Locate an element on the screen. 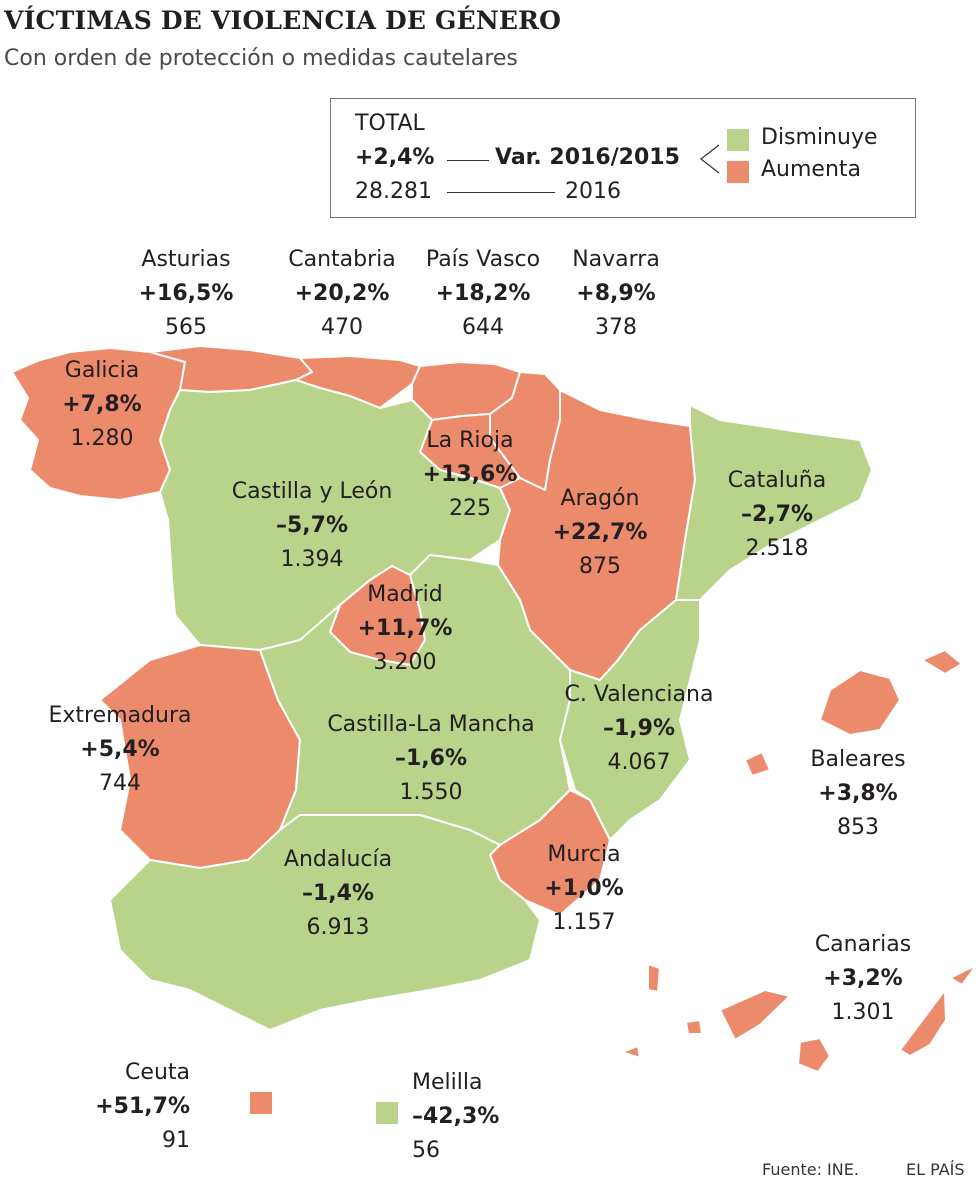 The height and width of the screenshot is (1190, 980). region-name: Melilla is located at coordinates (447, 1082).